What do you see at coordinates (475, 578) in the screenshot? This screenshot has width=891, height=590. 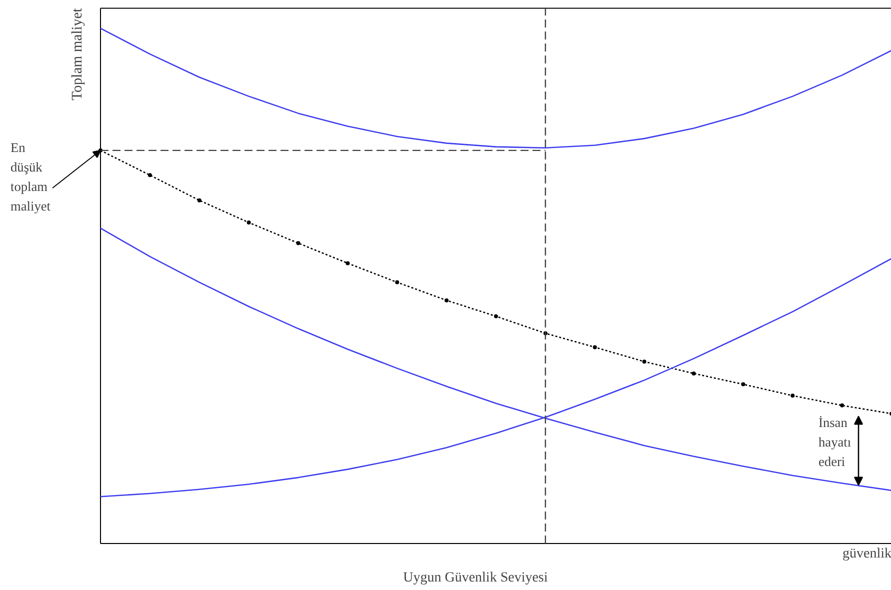 I see `text: Uygun Güvenlik Seviyesi` at bounding box center [475, 578].